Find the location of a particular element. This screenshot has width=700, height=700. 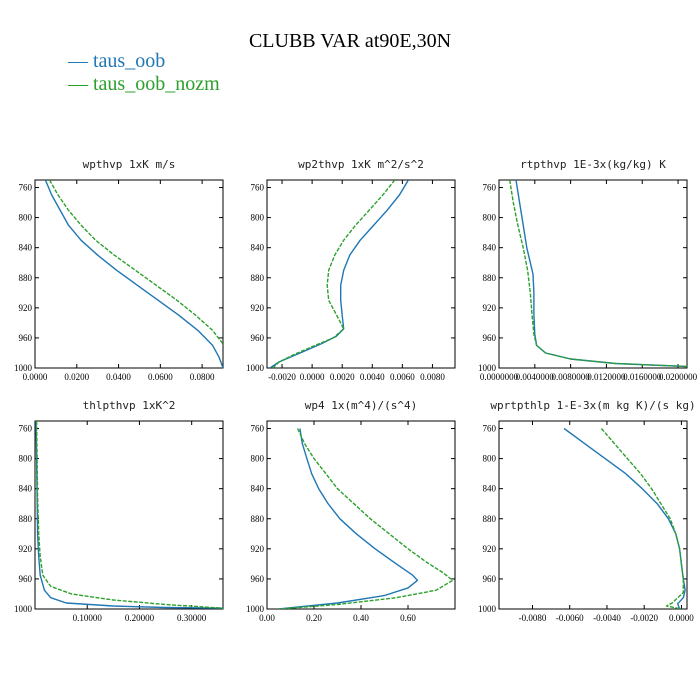

x-tick-label: 0.0080 is located at coordinates (432, 377).